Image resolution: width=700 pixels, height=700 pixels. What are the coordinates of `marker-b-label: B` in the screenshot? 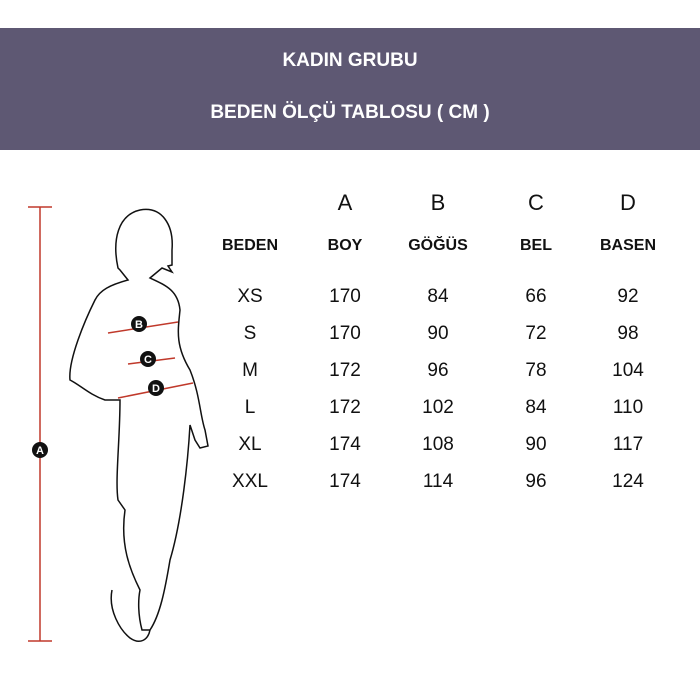 It's located at (139, 325).